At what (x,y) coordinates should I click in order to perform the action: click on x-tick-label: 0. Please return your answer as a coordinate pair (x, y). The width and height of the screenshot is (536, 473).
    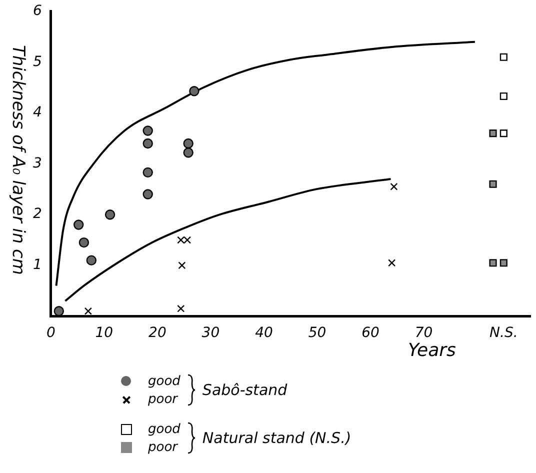
    Looking at the image, I should click on (51, 333).